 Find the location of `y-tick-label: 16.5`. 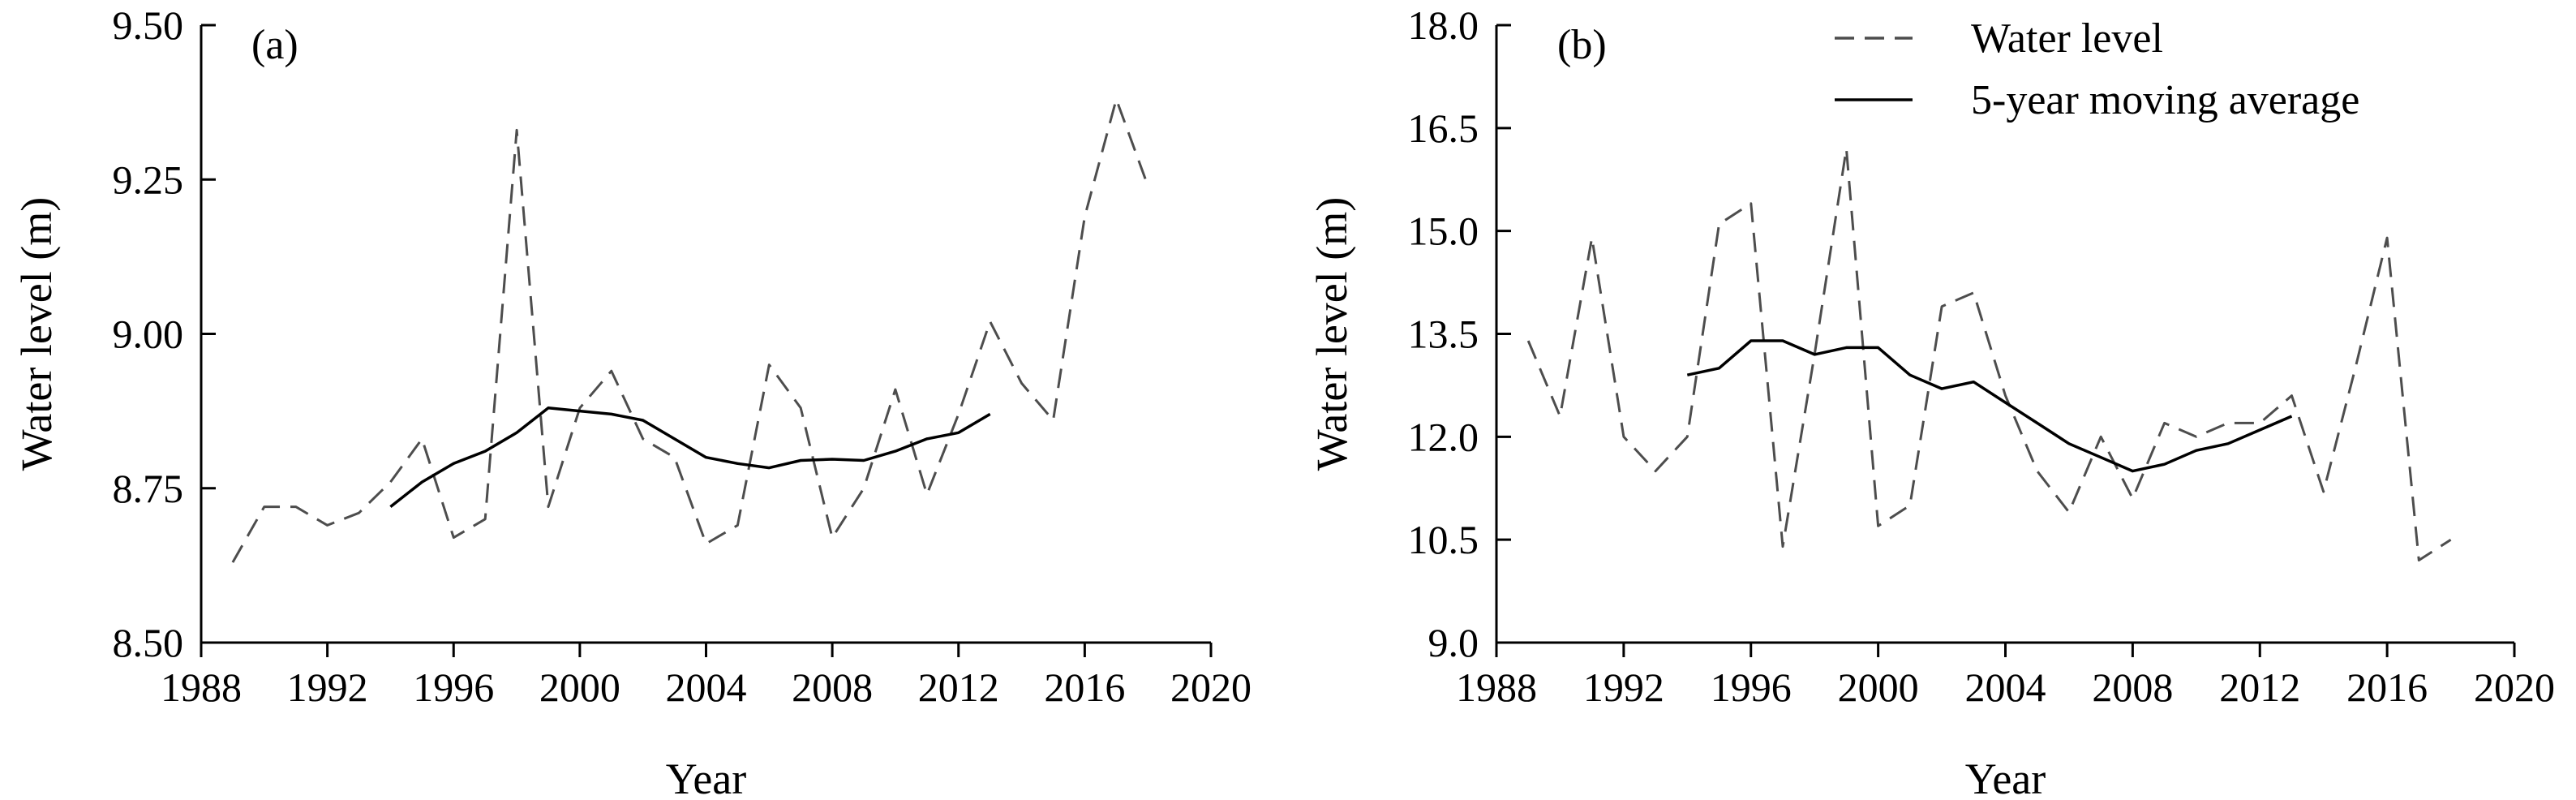

y-tick-label: 16.5 is located at coordinates (1443, 128).